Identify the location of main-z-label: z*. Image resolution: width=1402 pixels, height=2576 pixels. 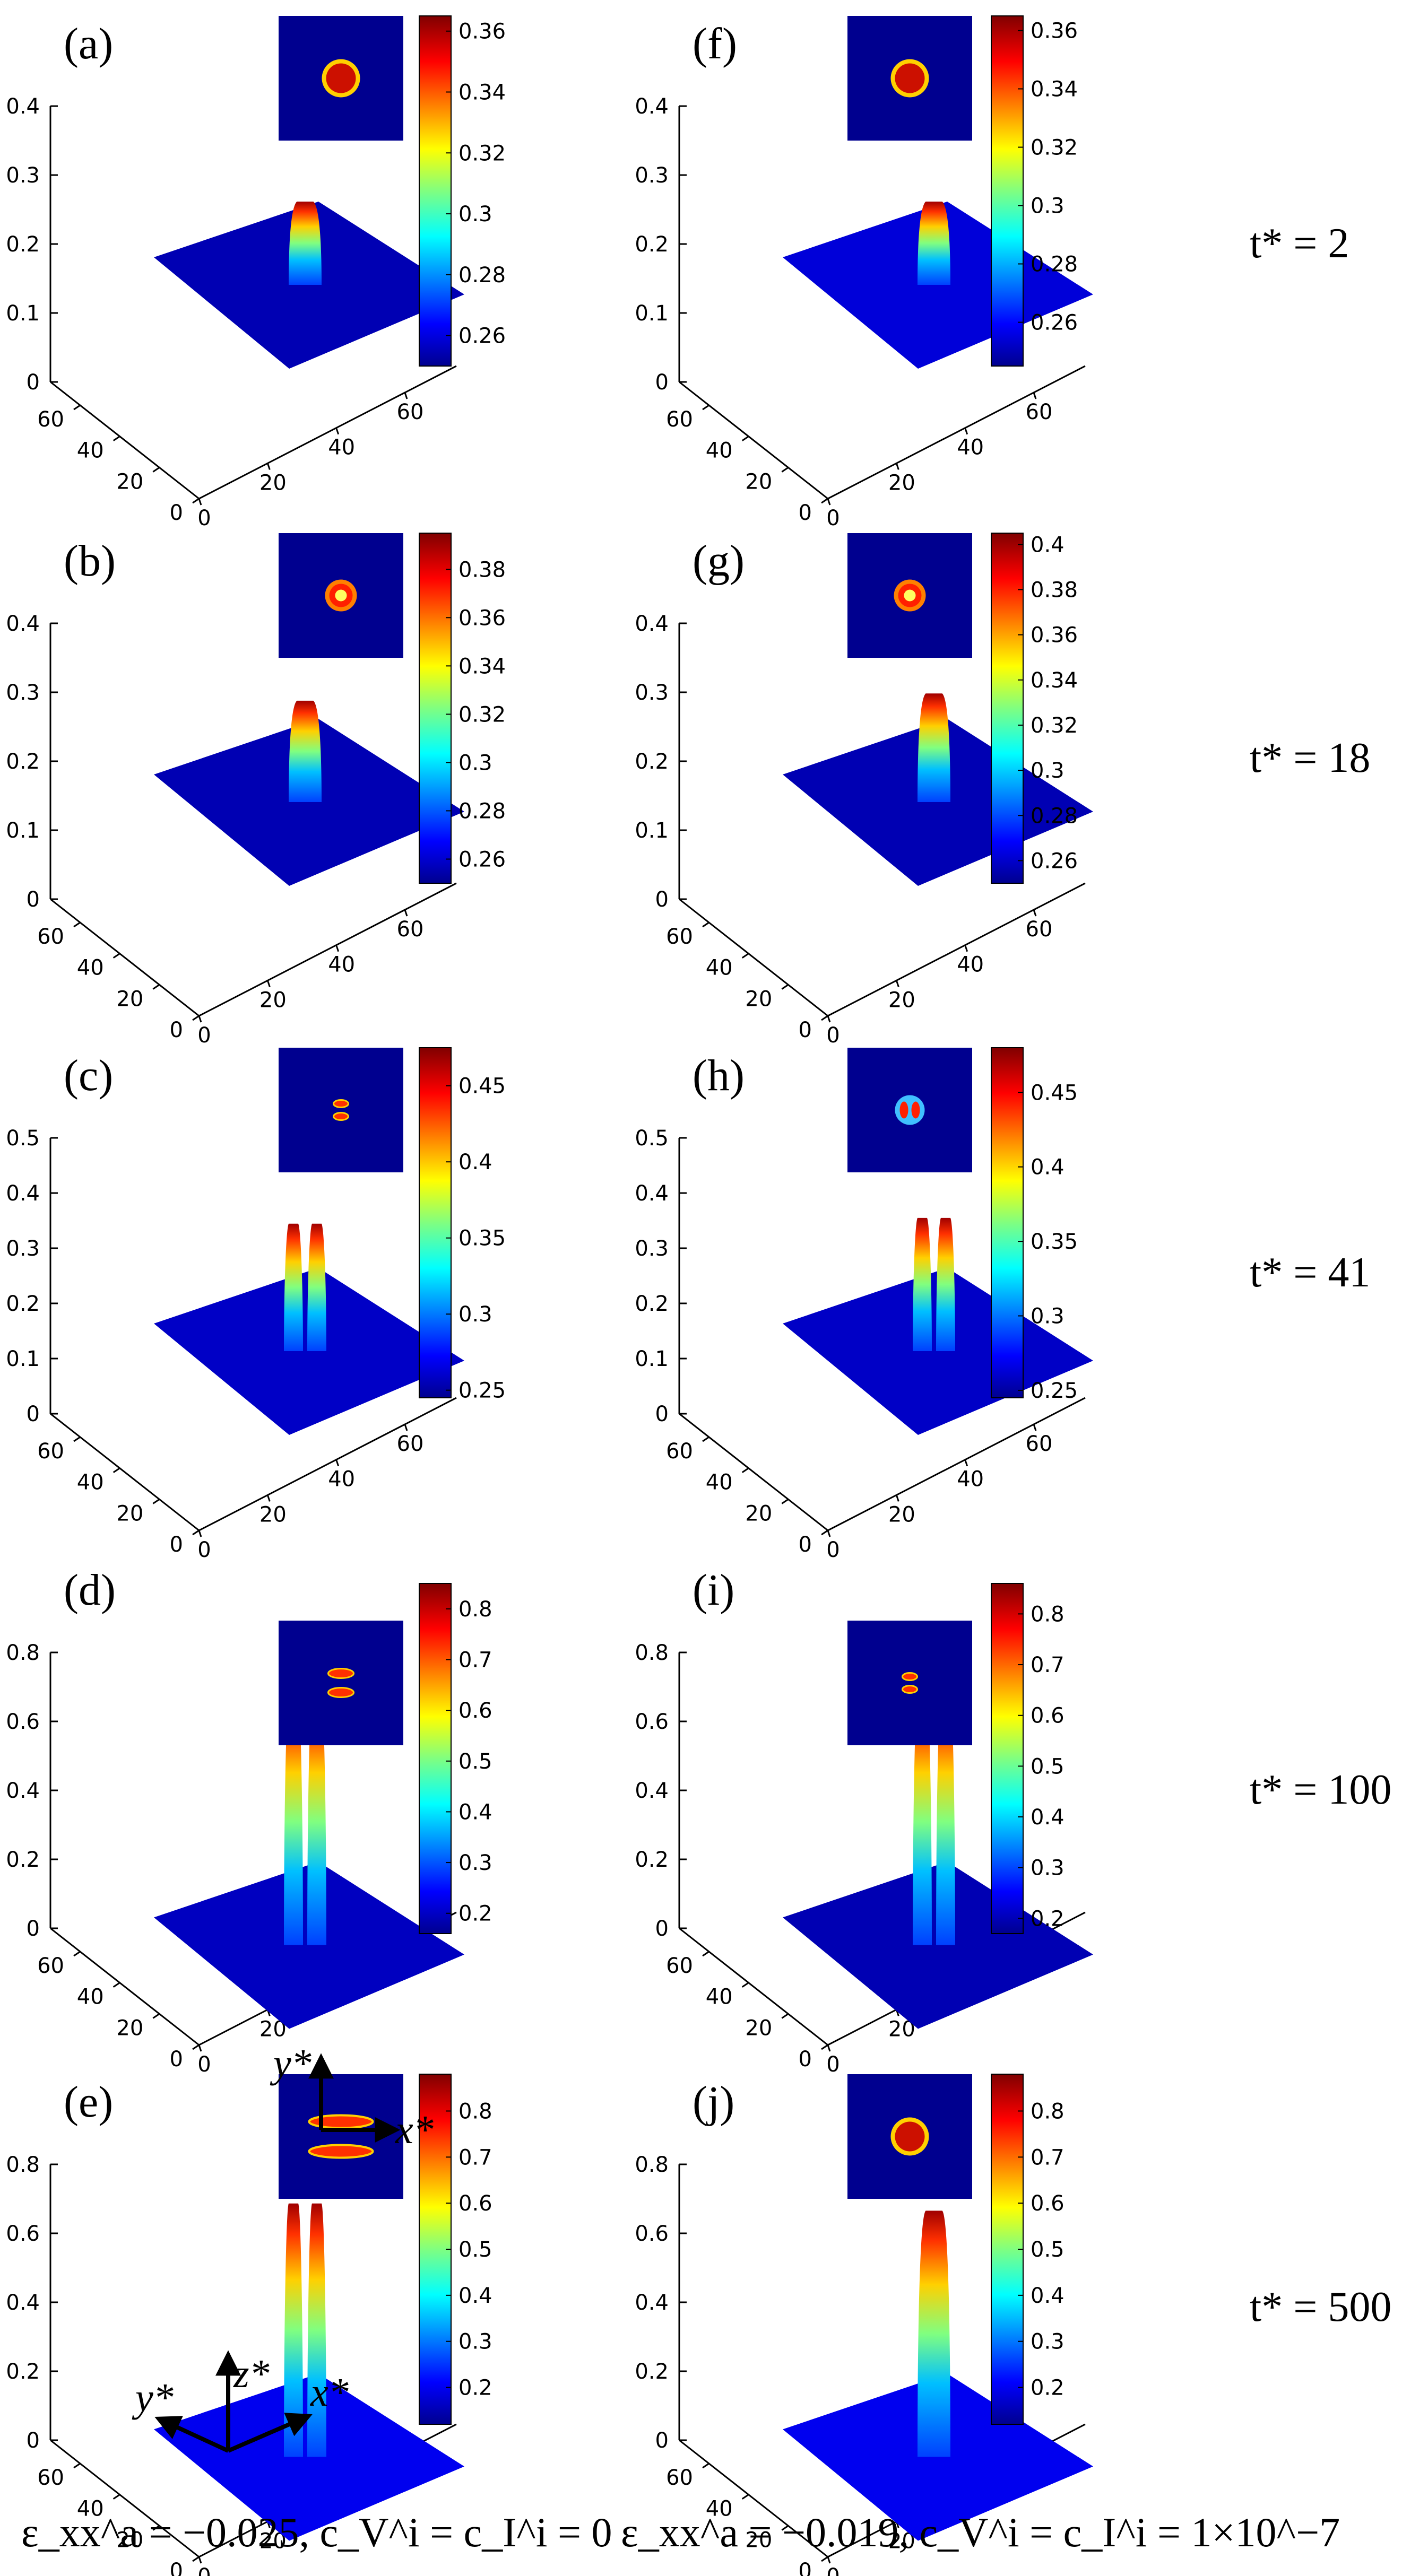
(251, 2374).